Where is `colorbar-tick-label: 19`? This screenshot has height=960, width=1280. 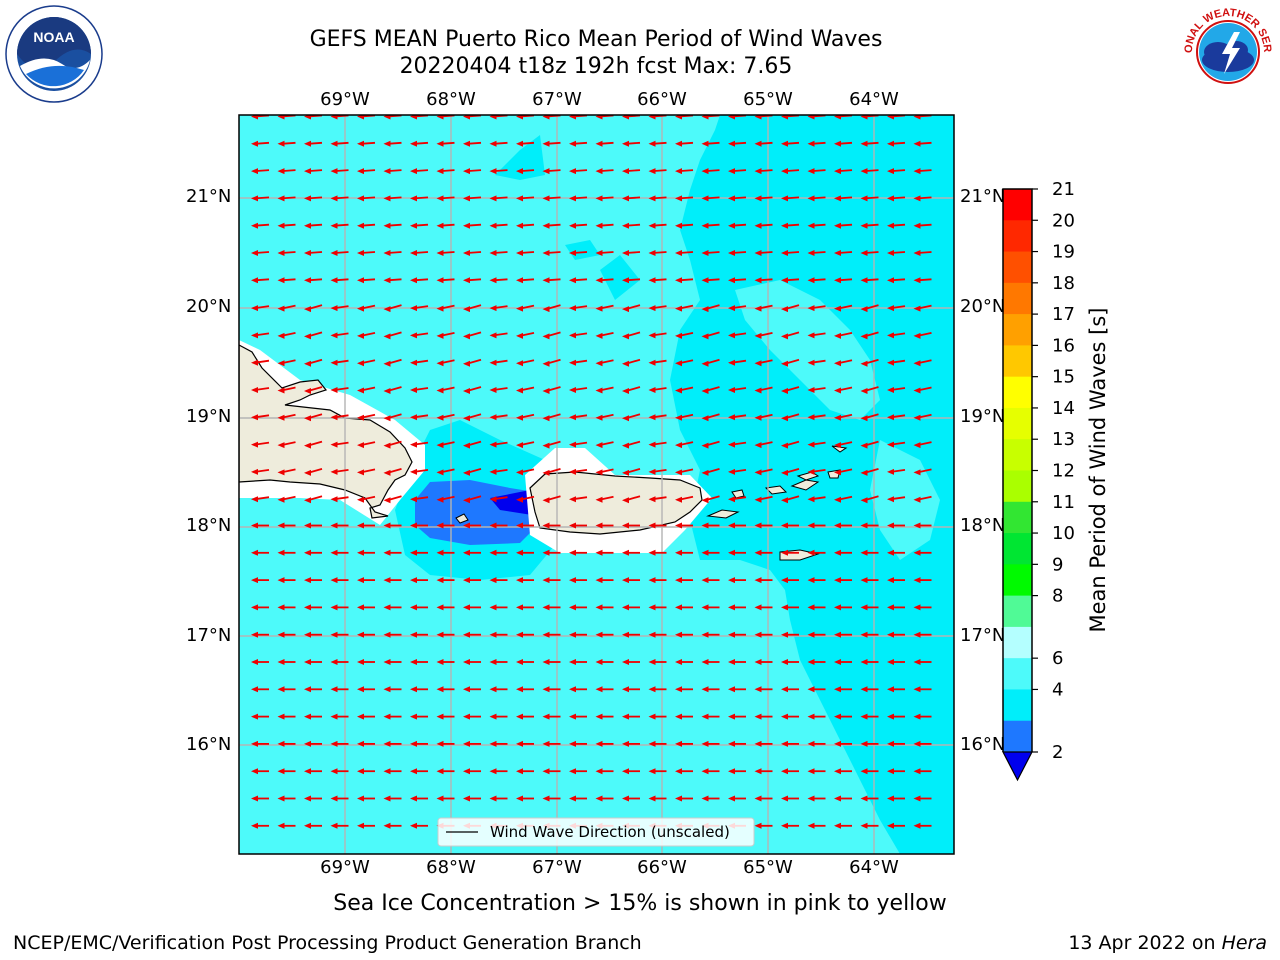 colorbar-tick-label: 19 is located at coordinates (1063, 252).